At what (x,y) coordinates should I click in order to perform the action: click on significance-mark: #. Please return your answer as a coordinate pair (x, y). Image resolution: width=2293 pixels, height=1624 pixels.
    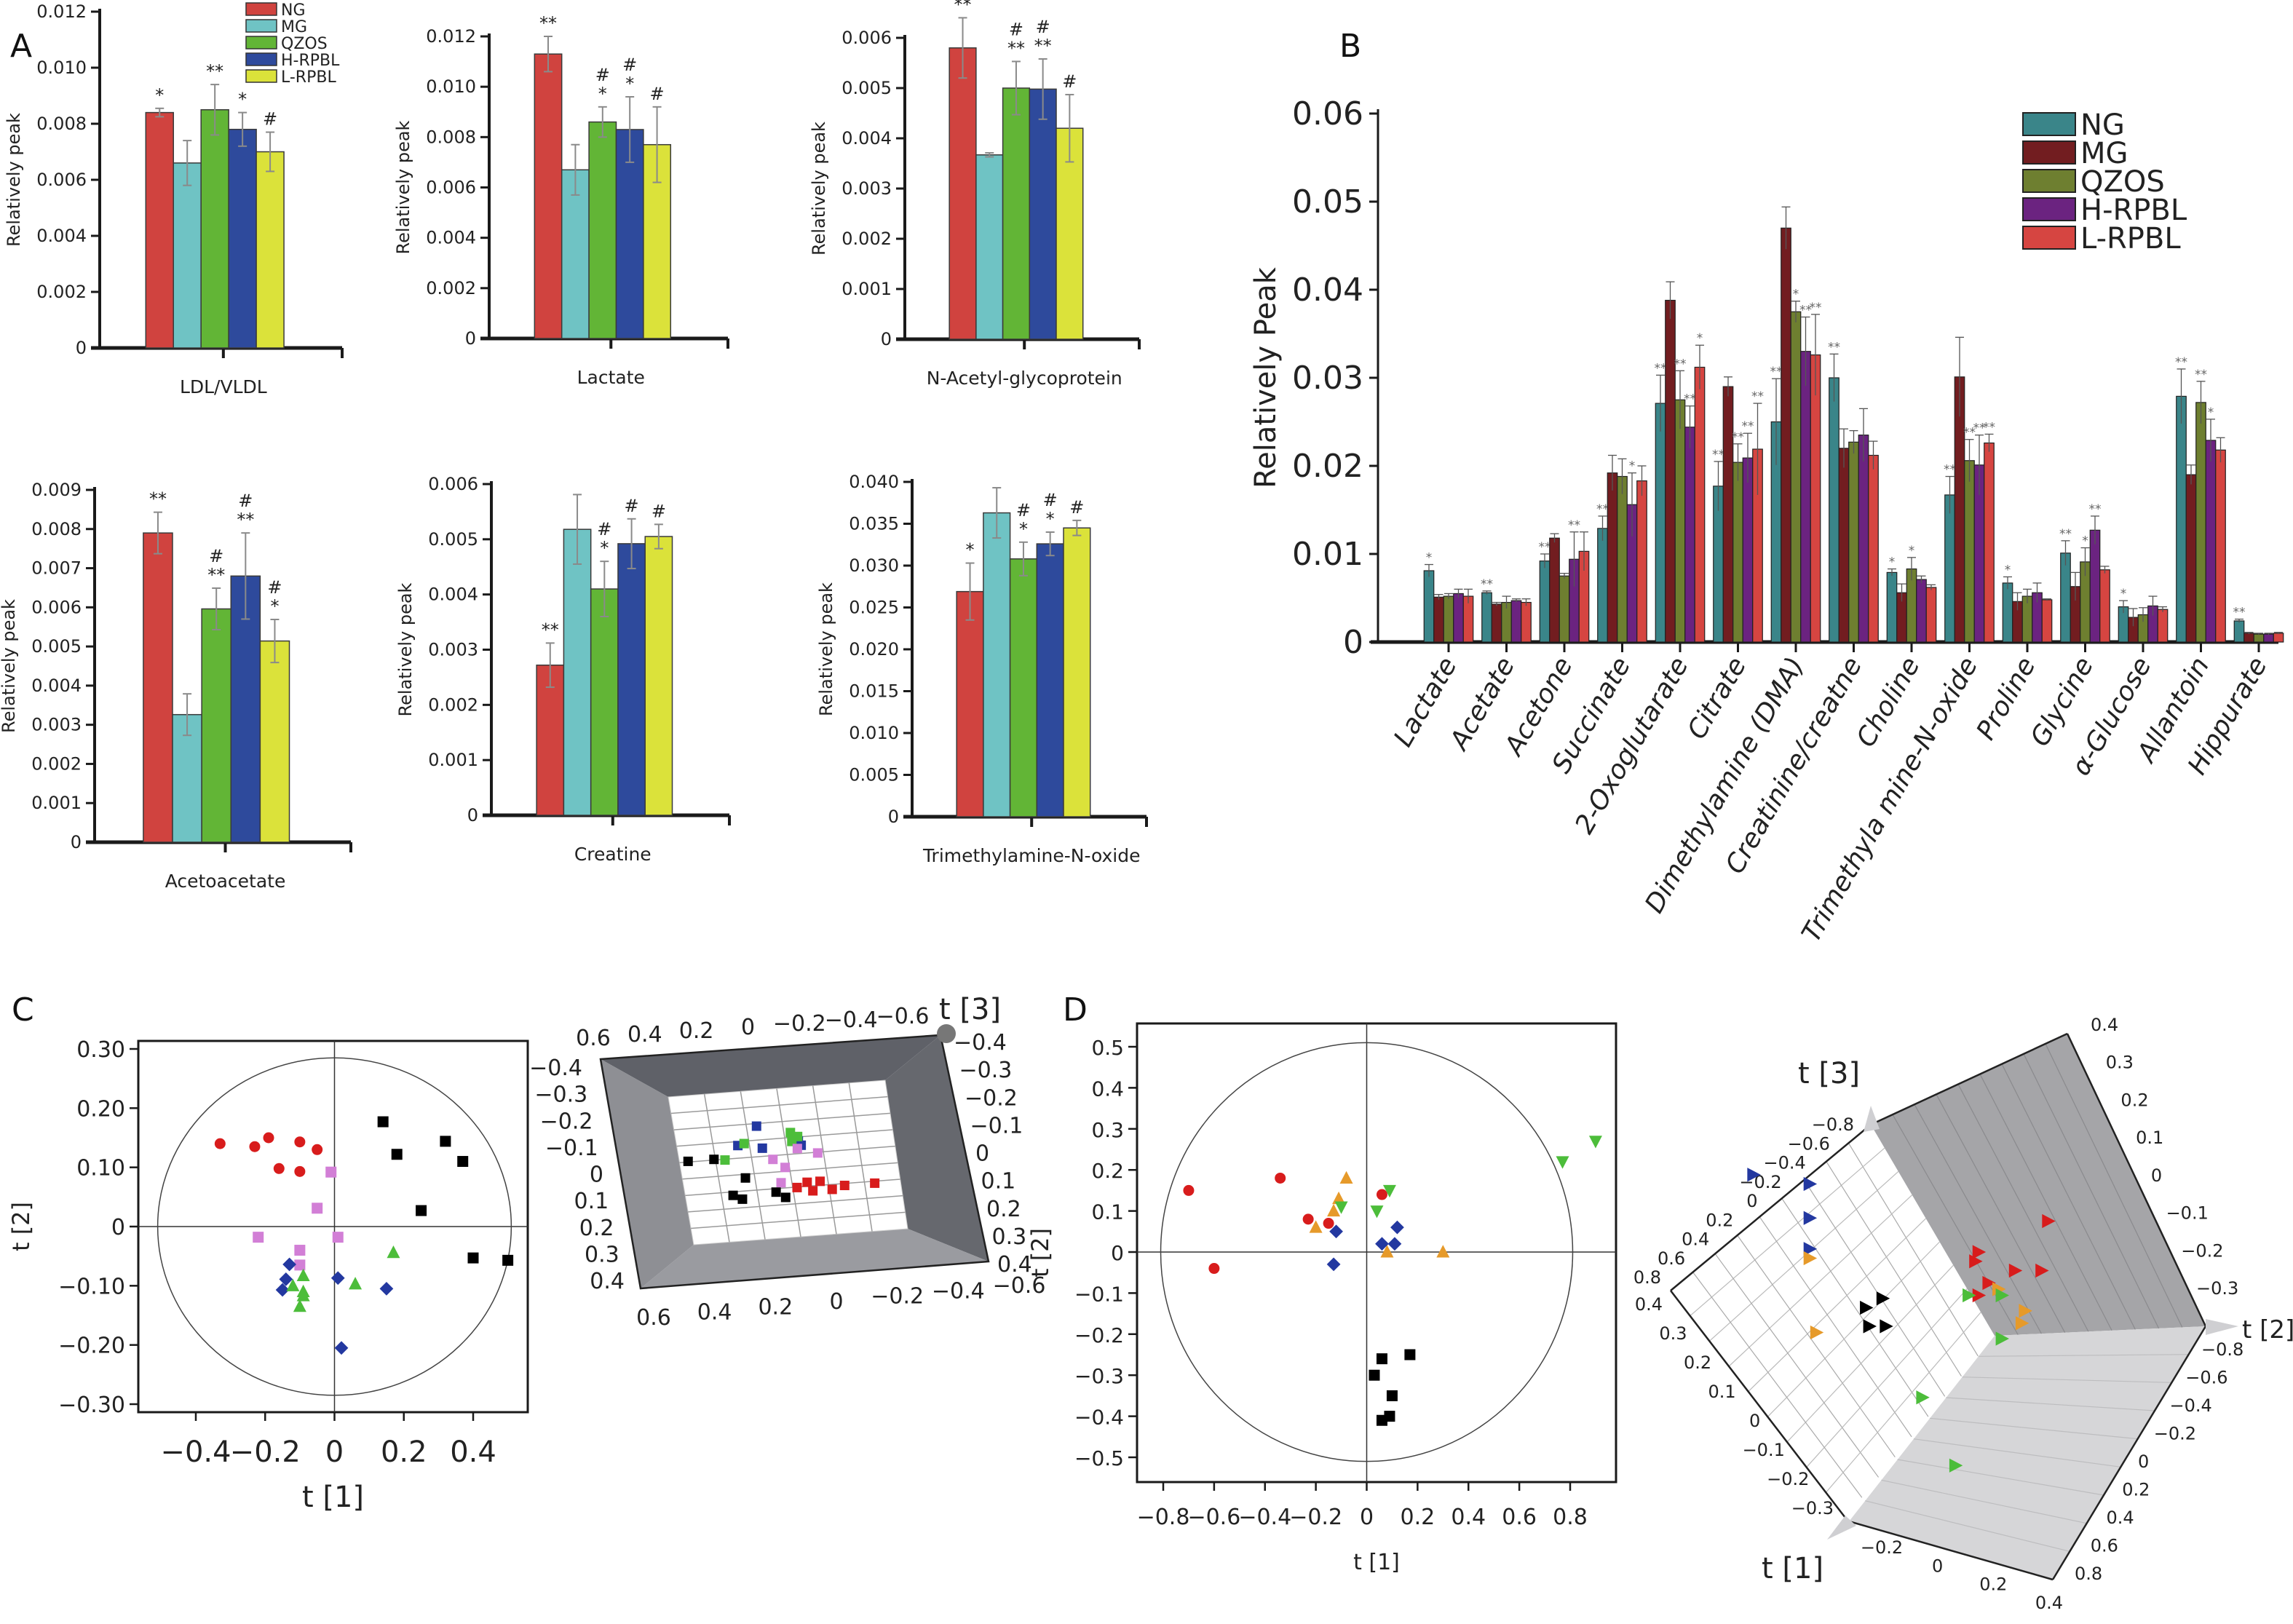
    Looking at the image, I should click on (245, 501).